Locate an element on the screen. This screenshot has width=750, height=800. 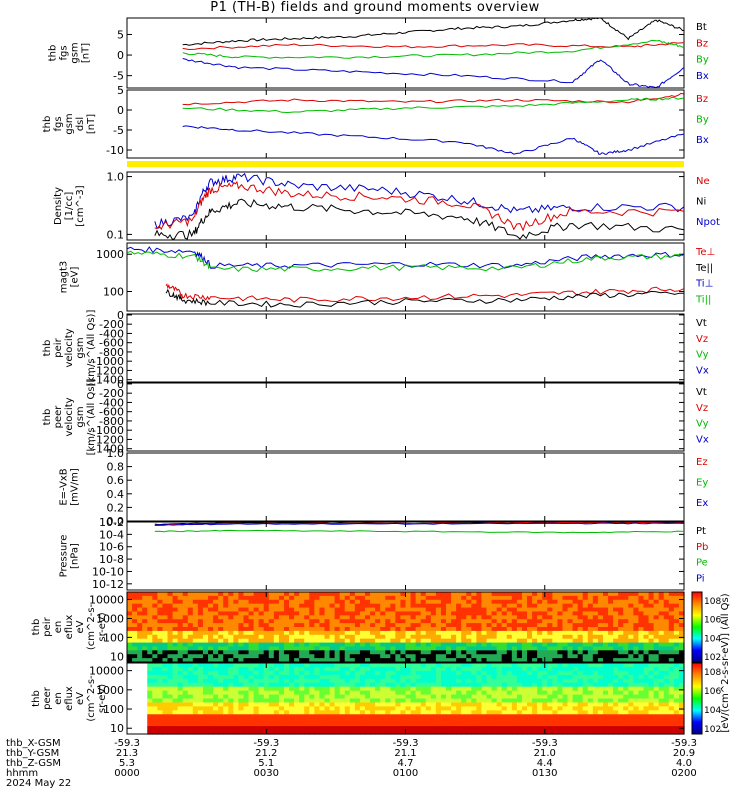
y-axis-label: gsm is located at coordinates (69, 123).